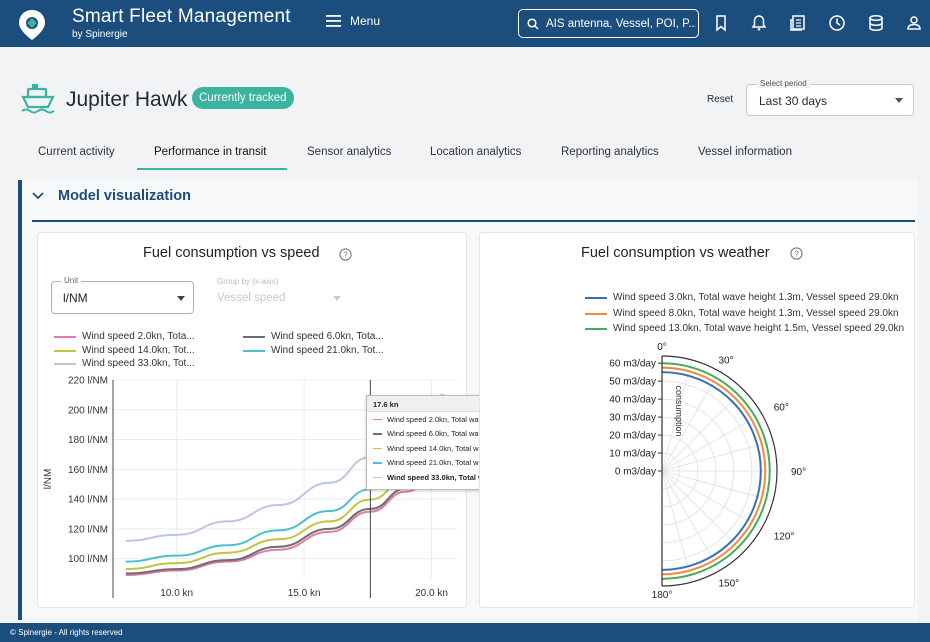  I want to click on weather-chart-title: Fuel consumption vs weather, so click(675, 253).